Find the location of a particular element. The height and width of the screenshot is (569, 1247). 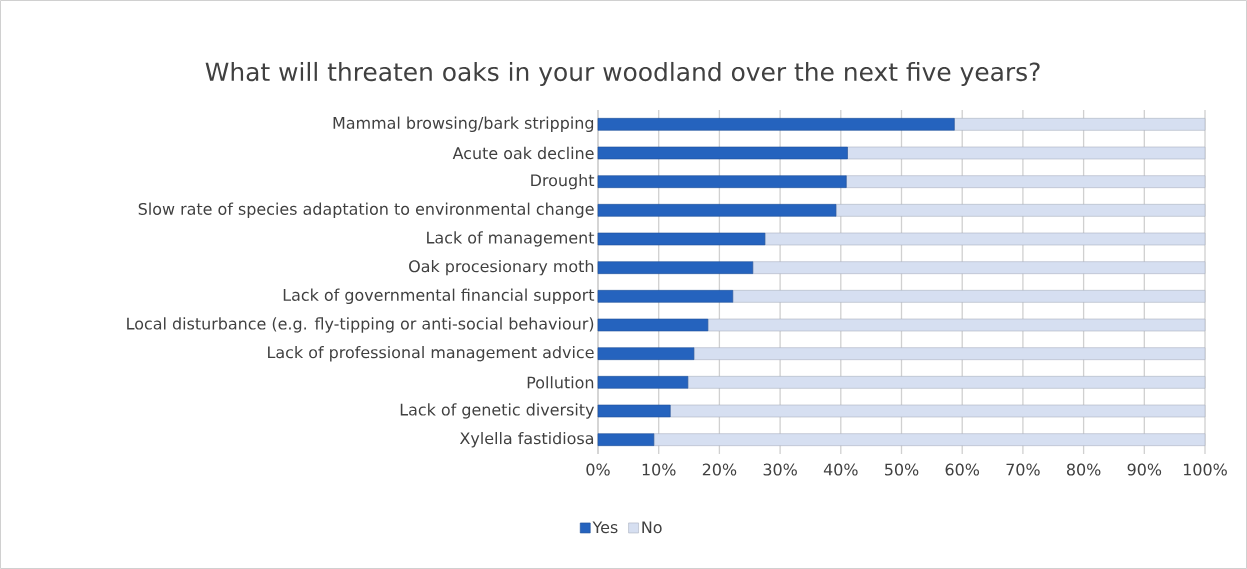

x-tick-label: 50% is located at coordinates (902, 469).